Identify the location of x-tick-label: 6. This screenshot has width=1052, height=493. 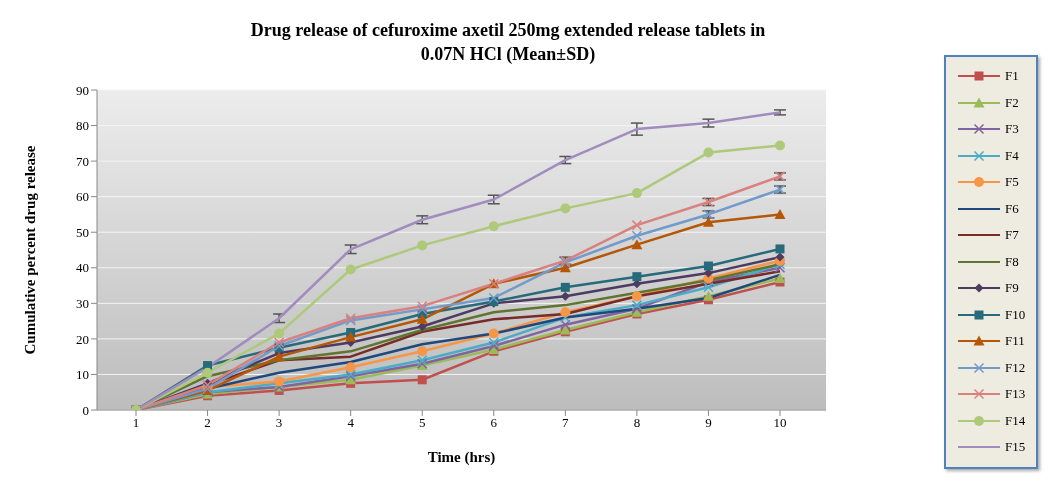
(494, 423).